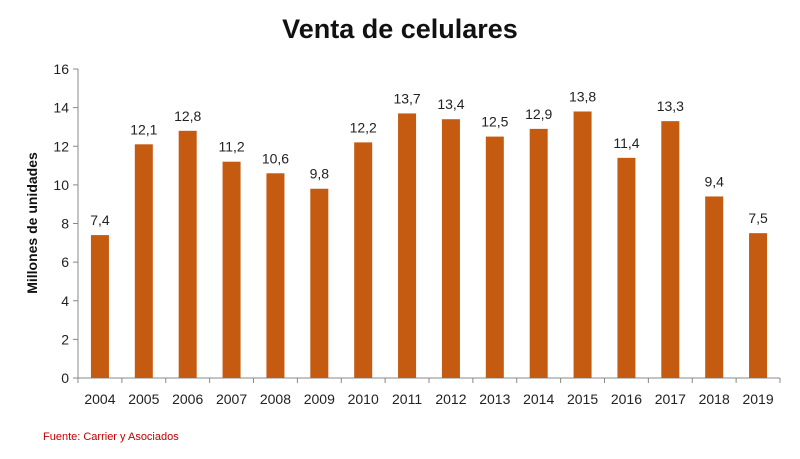 This screenshot has height=459, width=800. What do you see at coordinates (61, 185) in the screenshot?
I see `y-tick-label: 10` at bounding box center [61, 185].